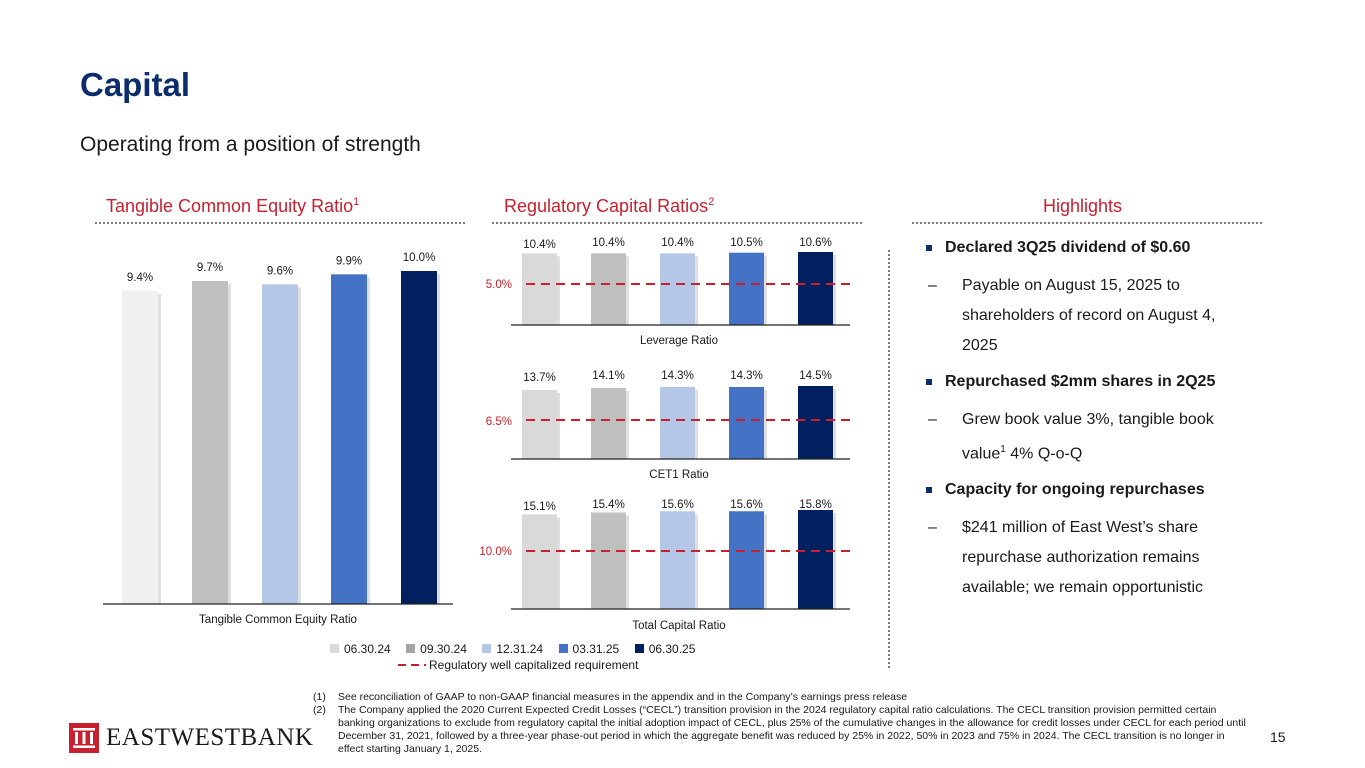 Image resolution: width=1365 pixels, height=768 pixels. What do you see at coordinates (250, 144) in the screenshot?
I see `page-subtitle: Operating from a position of strength` at bounding box center [250, 144].